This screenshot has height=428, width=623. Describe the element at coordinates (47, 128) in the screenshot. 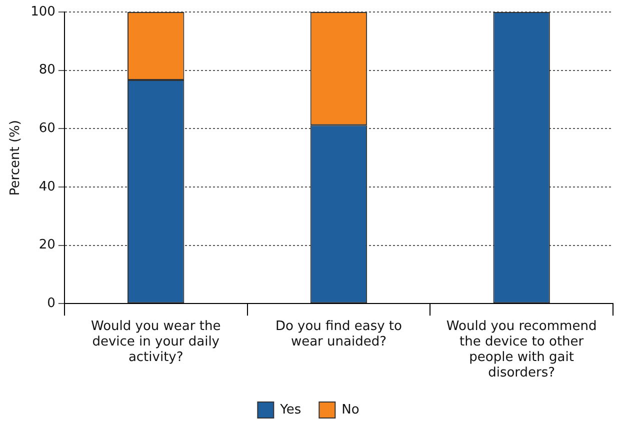

I see `y-tick-label: 60` at that location.